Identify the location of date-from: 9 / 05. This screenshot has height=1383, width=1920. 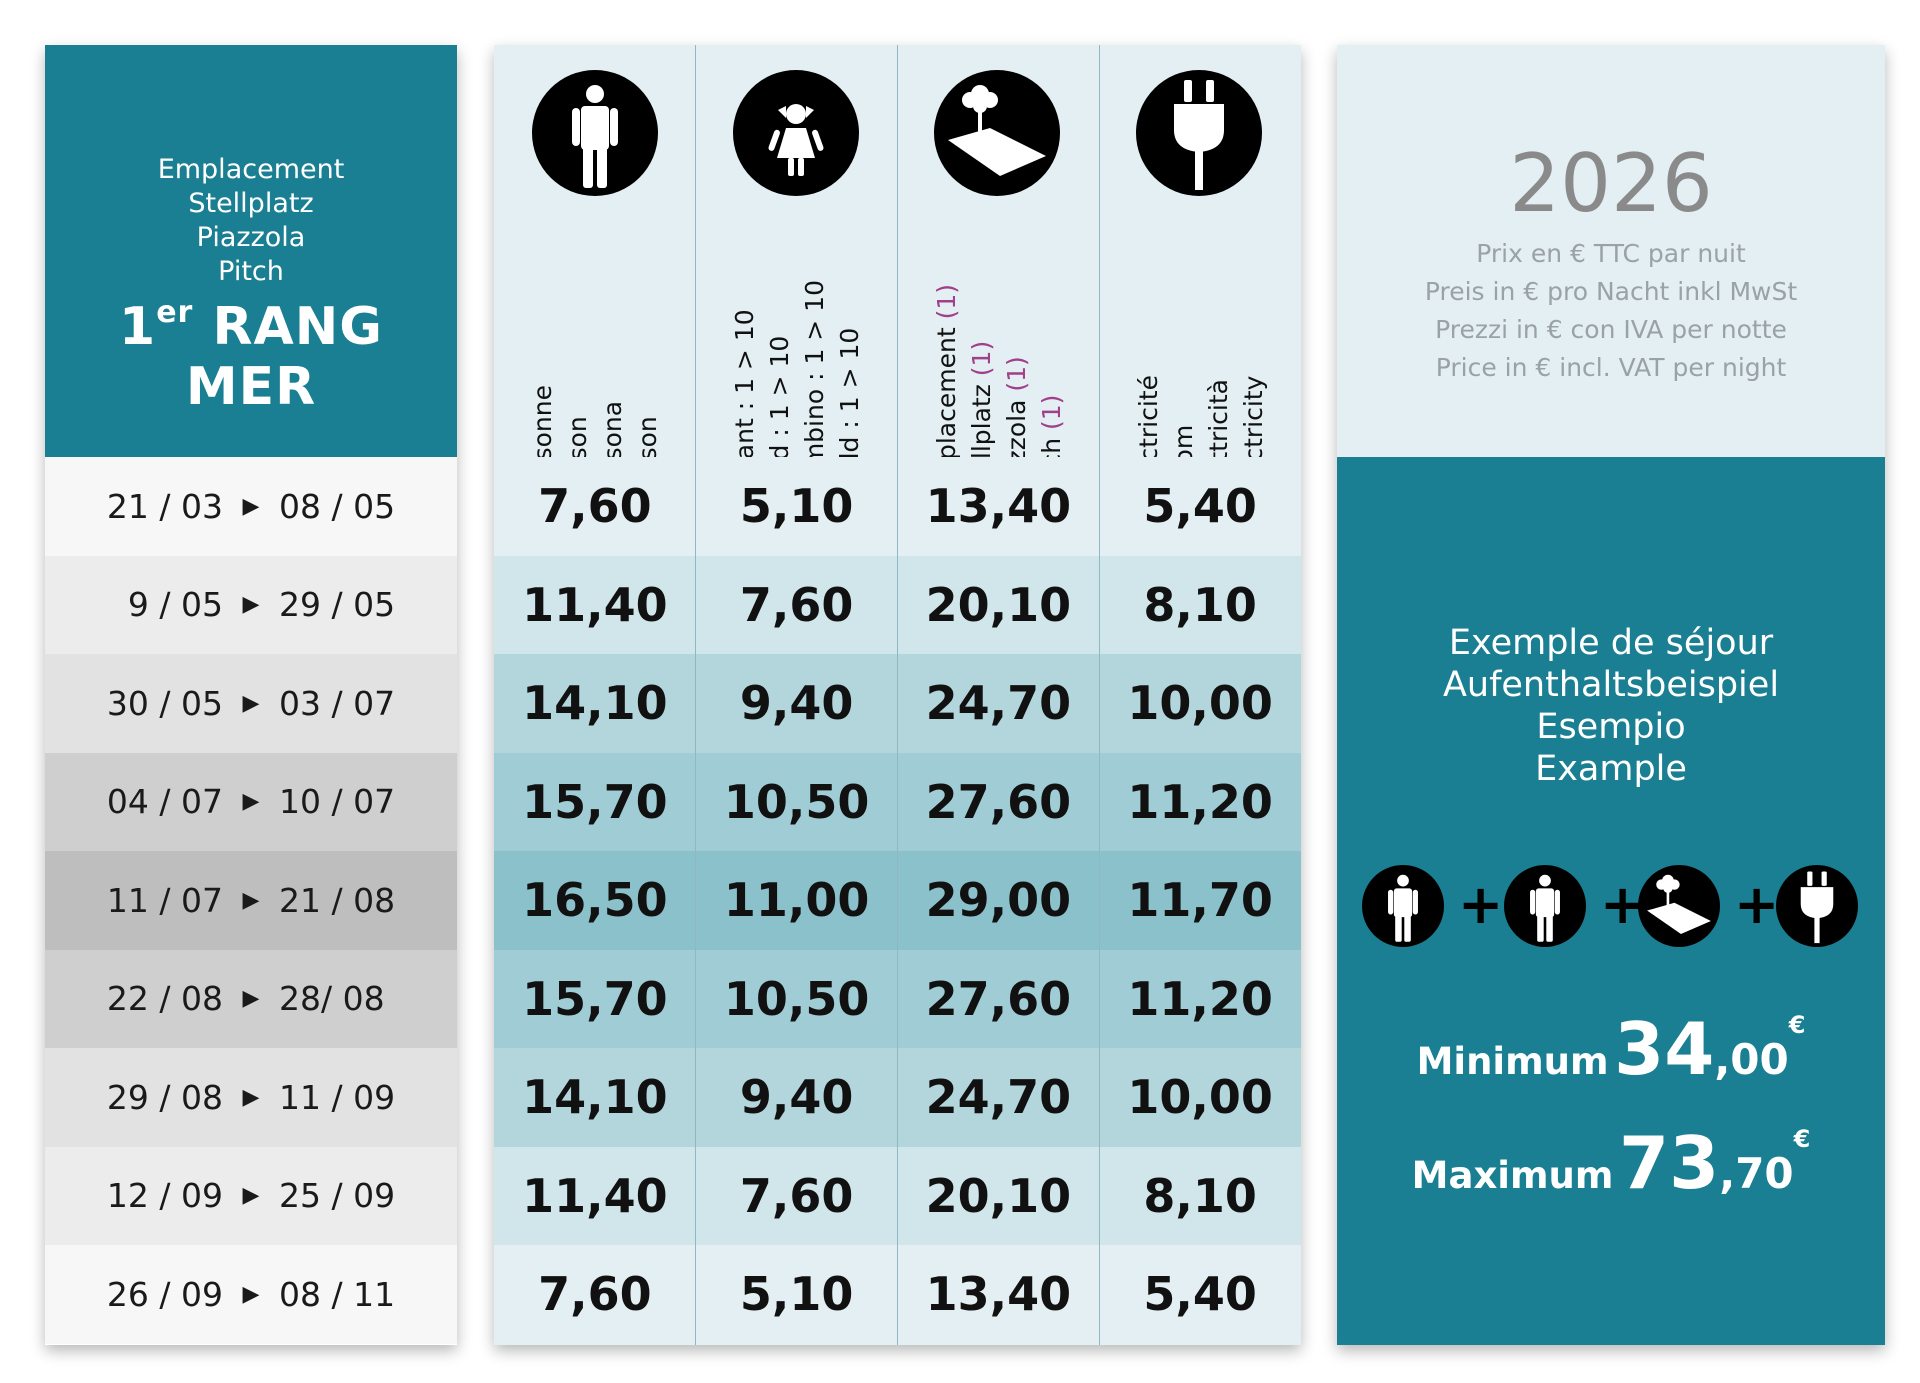
(175, 605).